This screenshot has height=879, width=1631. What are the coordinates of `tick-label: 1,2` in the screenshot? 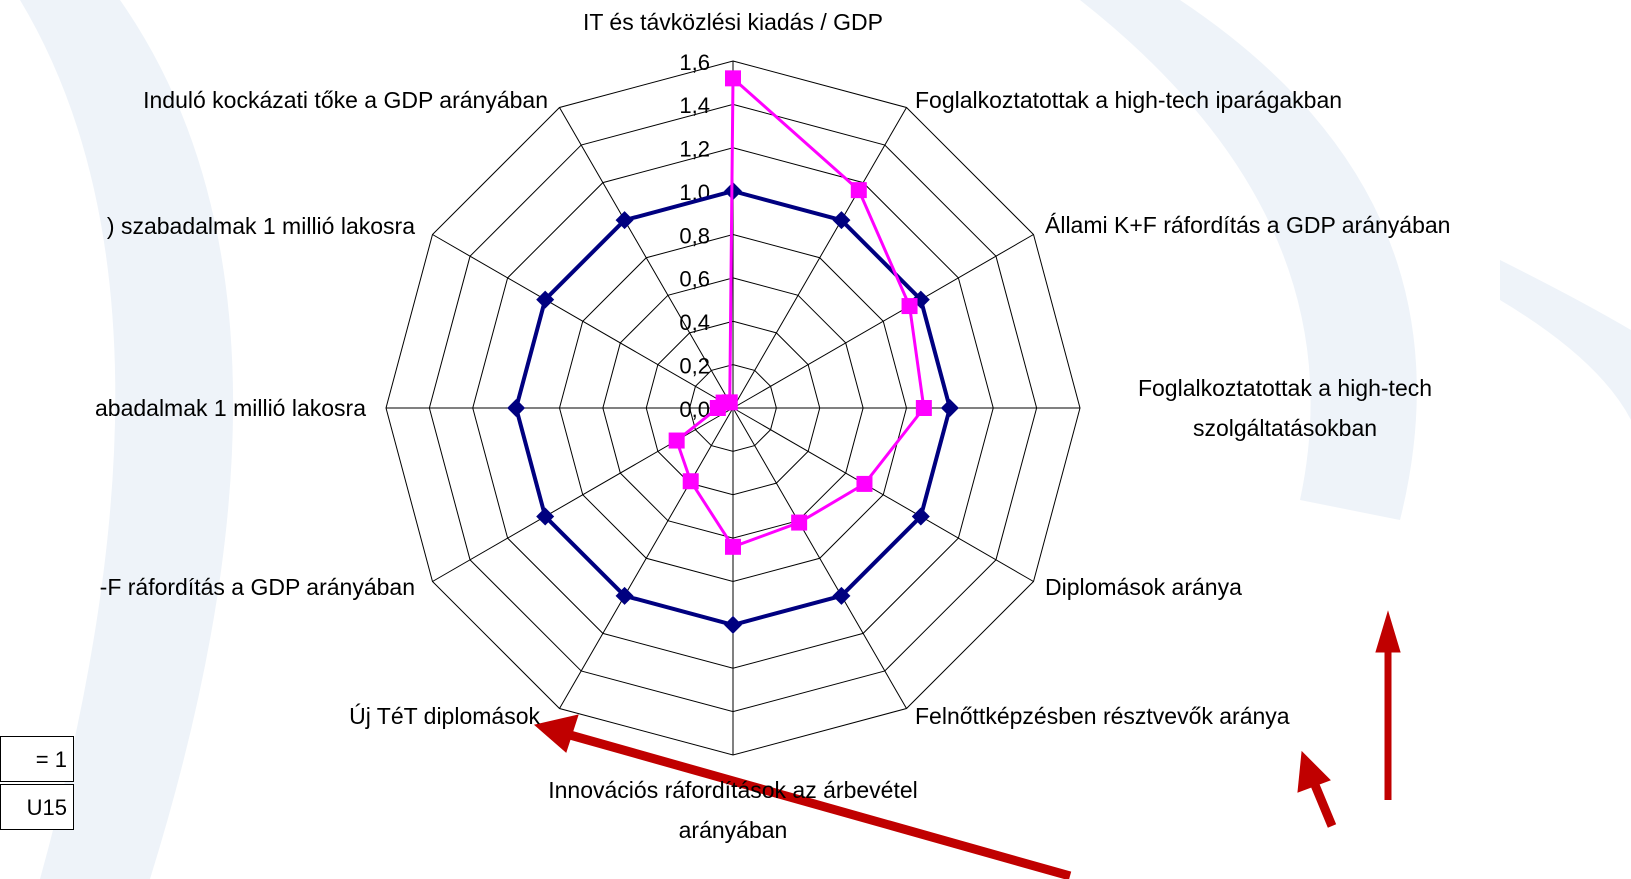 It's located at (694, 149).